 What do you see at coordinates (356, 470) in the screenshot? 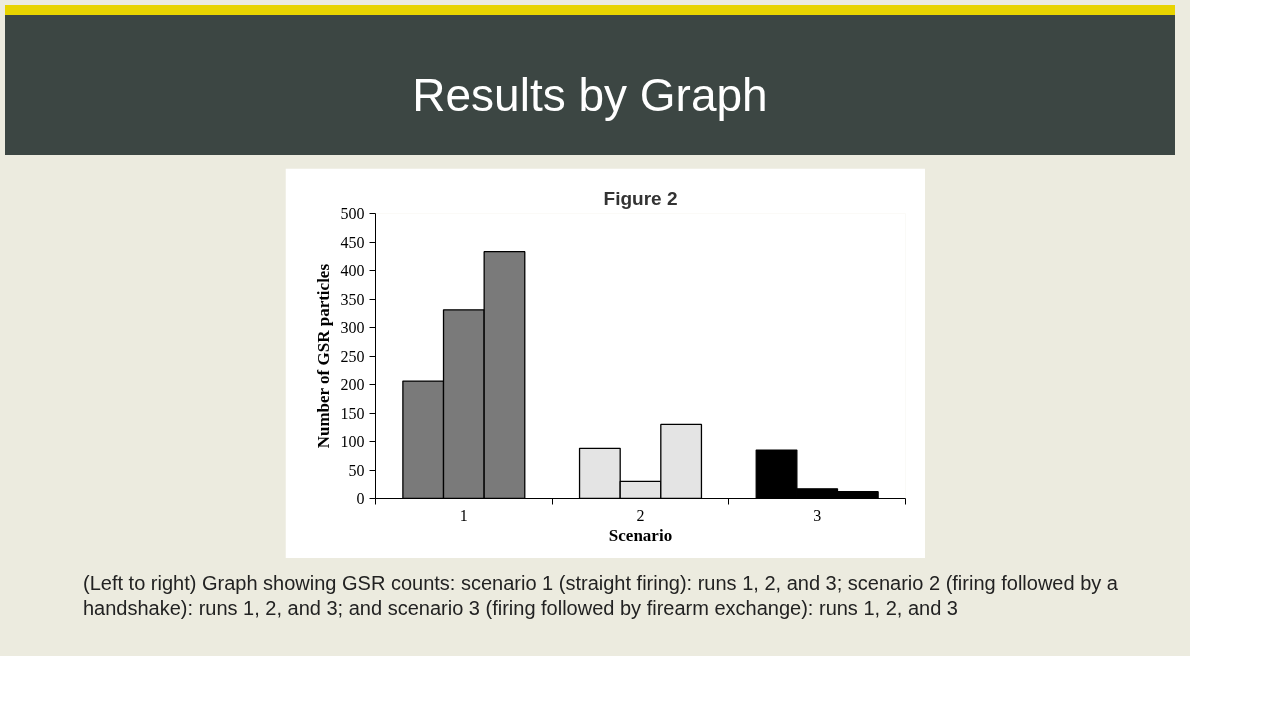
I see `y-tick-label: 50` at bounding box center [356, 470].